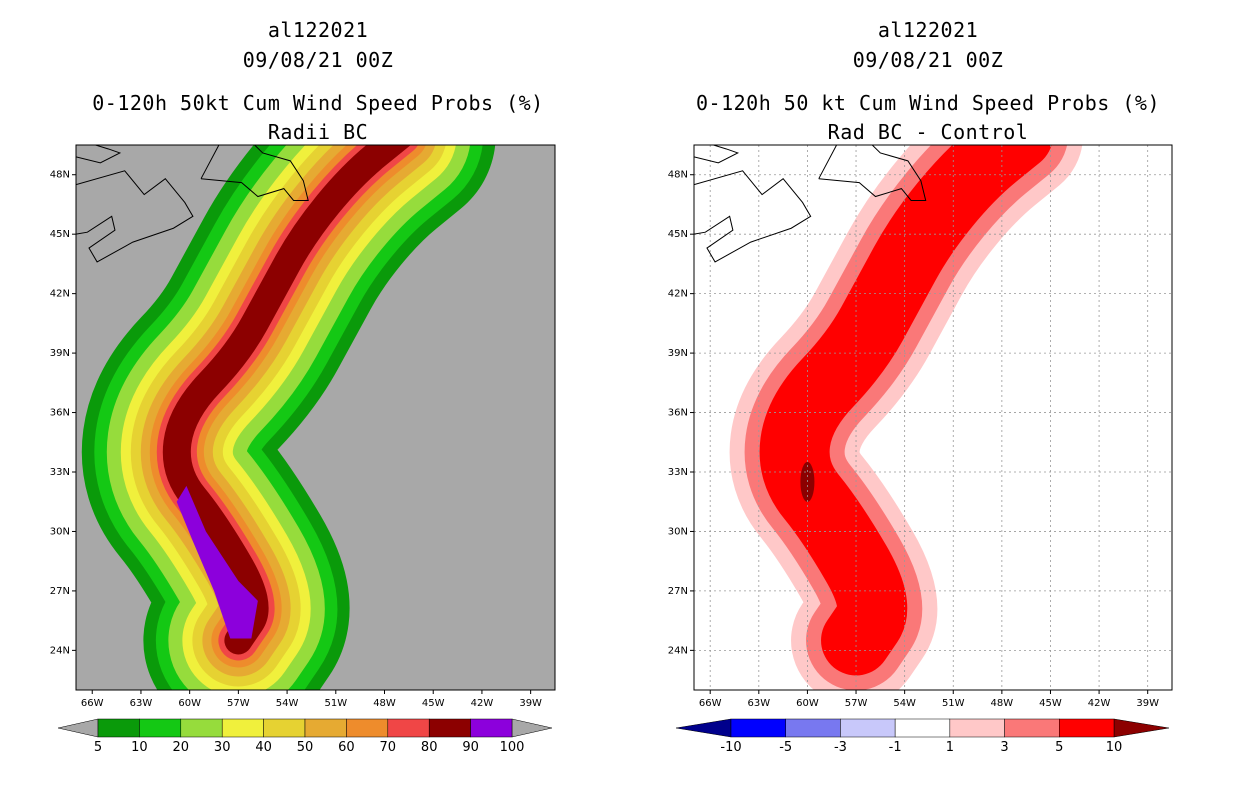 This screenshot has height=800, width=1236. Describe the element at coordinates (60, 650) in the screenshot. I see `left-y-tick-label-0: 24N` at that location.